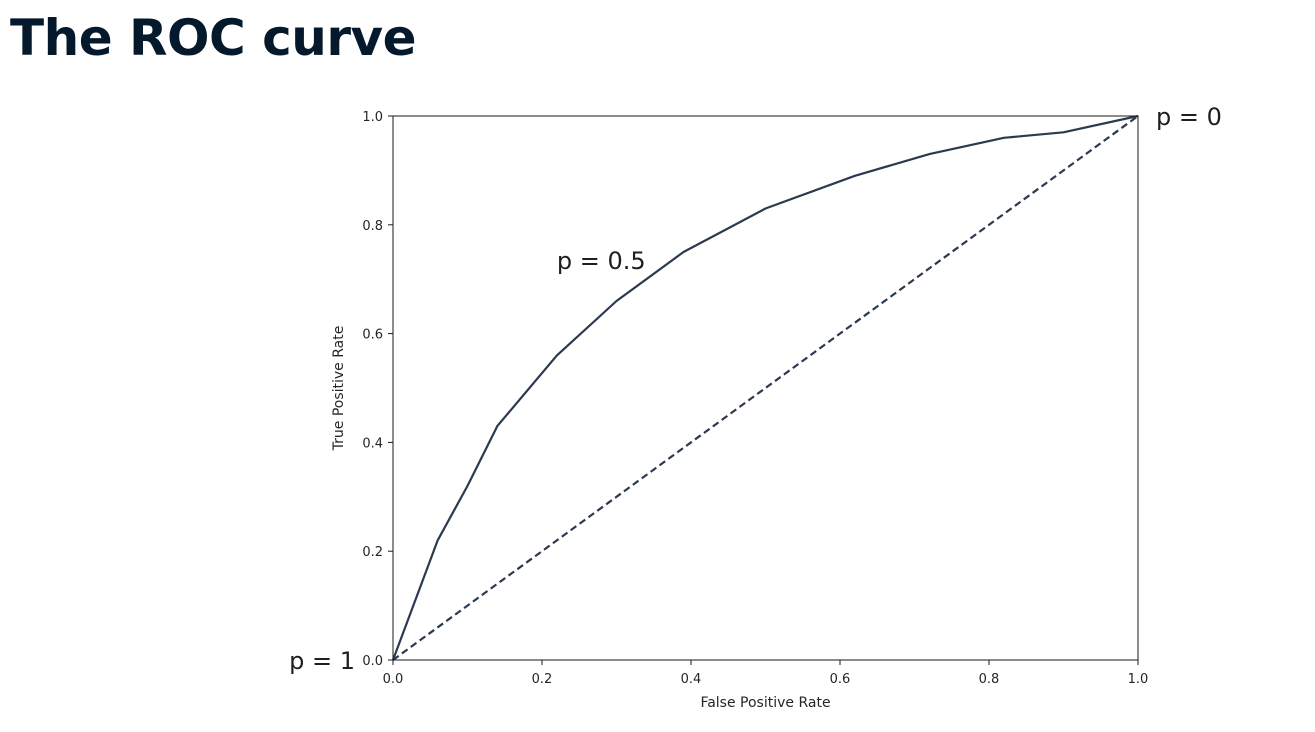 This screenshot has height=732, width=1315. I want to click on annotation-label: p = 0.5, so click(601, 261).